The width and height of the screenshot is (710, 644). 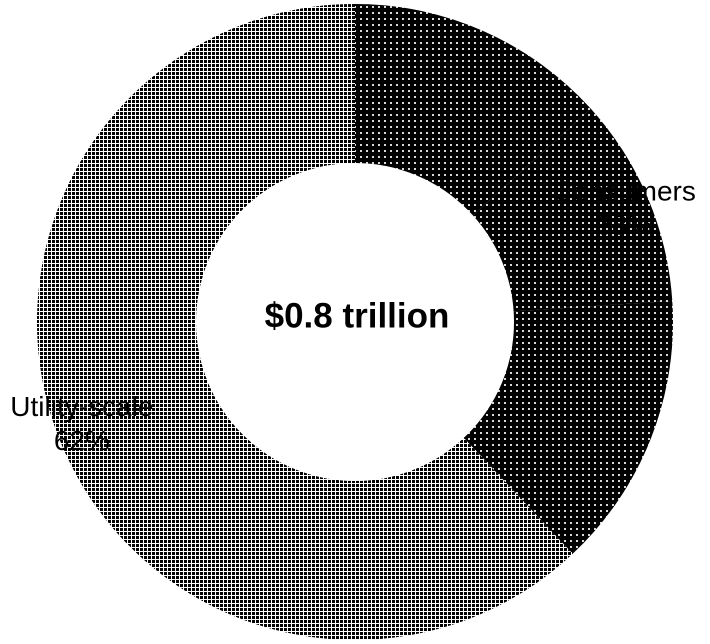 I want to click on segment-label-consumers: Consumers 38%, so click(x=624, y=207).